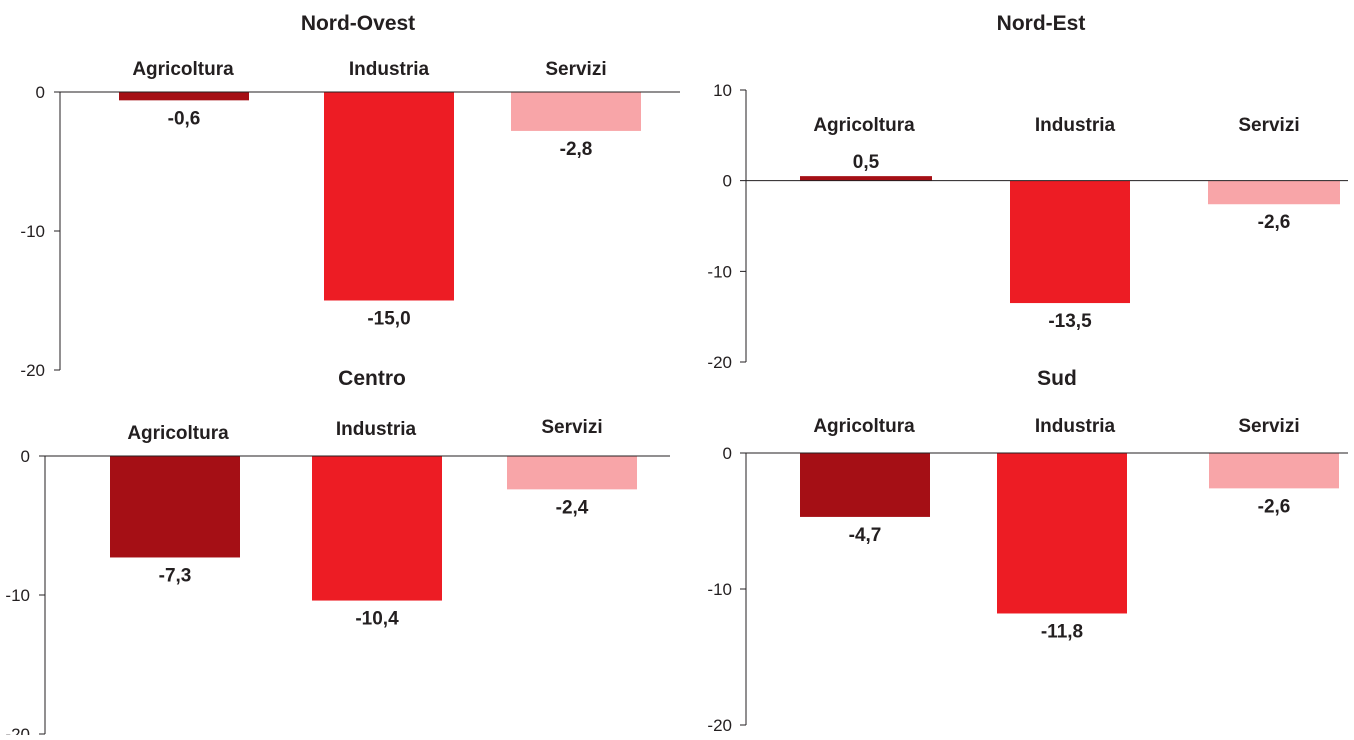  I want to click on value-label: -10,4, so click(377, 619).